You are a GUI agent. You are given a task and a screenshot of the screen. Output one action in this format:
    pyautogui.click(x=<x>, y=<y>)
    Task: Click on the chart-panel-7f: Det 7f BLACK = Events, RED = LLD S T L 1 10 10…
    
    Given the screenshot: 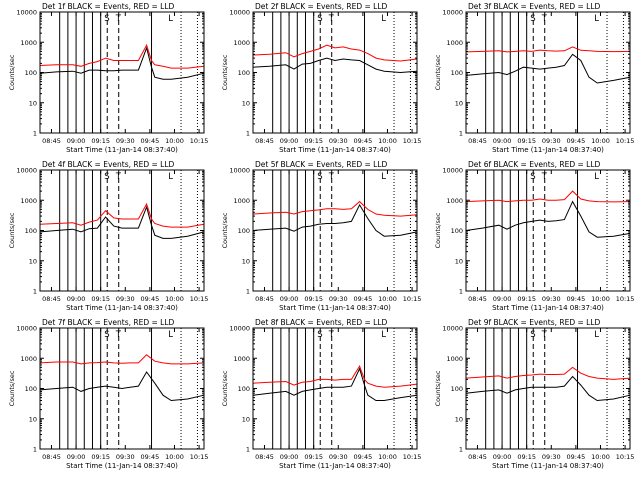 What is the action you would take?
    pyautogui.click(x=108, y=394)
    